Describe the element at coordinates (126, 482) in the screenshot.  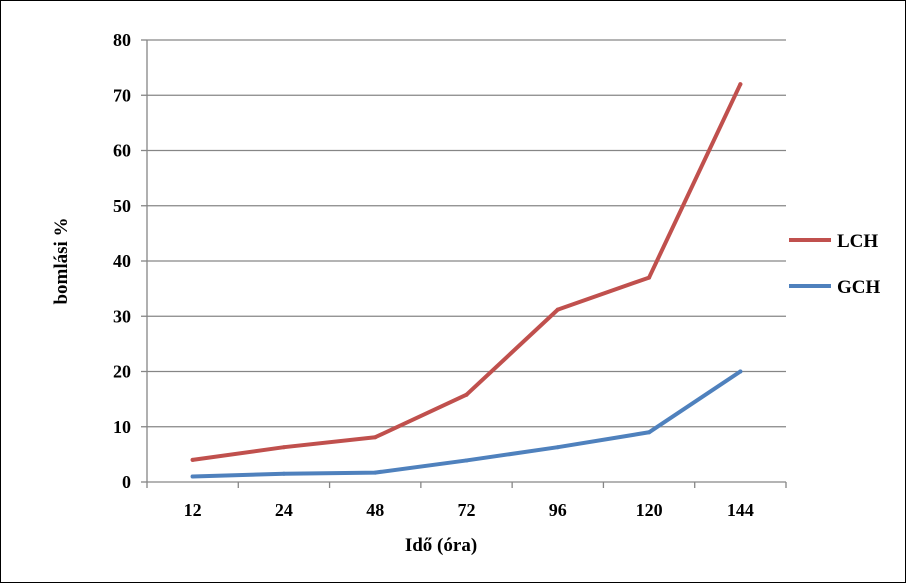
I see `y-tick-label: 0` at that location.